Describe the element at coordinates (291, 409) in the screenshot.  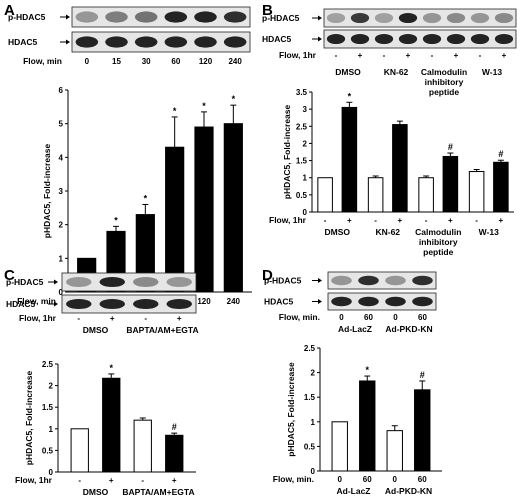
I see `y-axis-label: pHDAC5, Fold-increase` at that location.